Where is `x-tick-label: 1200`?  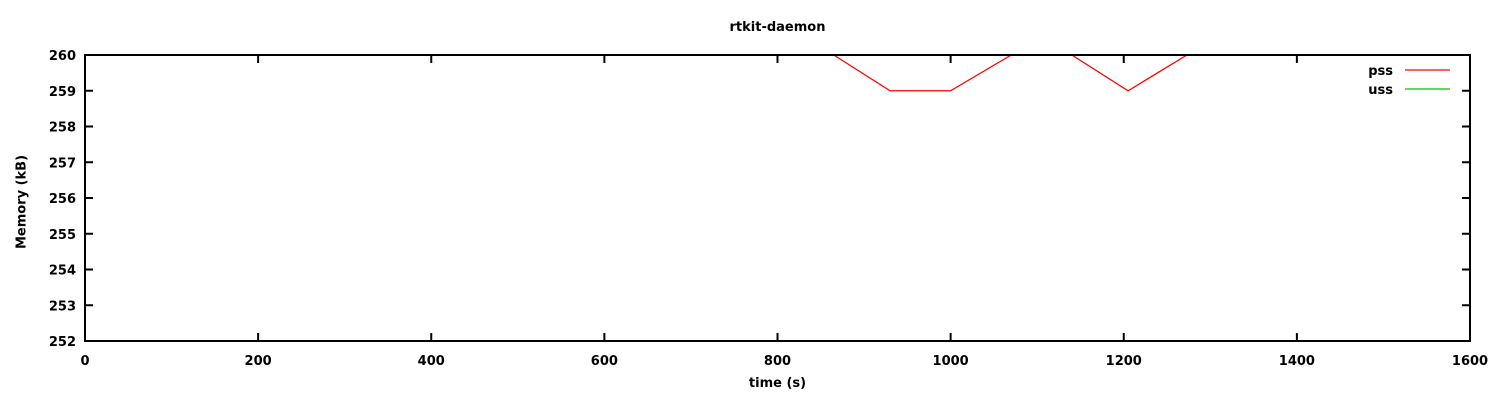
x-tick-label: 1200 is located at coordinates (1124, 361).